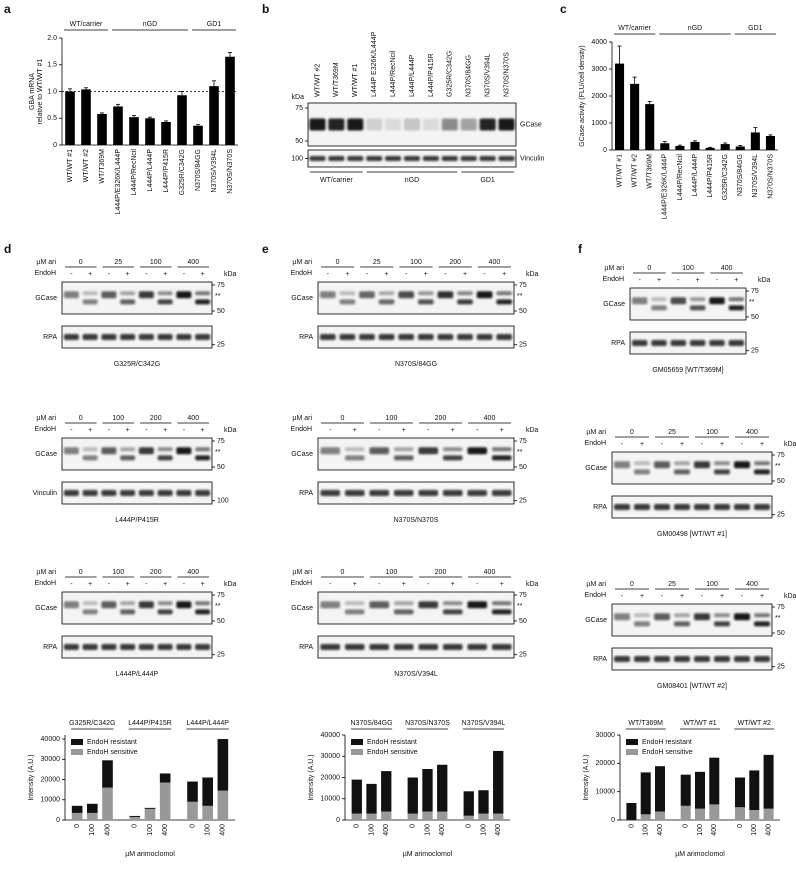 The height and width of the screenshot is (881, 796). What do you see at coordinates (51, 779) in the screenshot?
I see `y-tick-label: 20000` at bounding box center [51, 779].